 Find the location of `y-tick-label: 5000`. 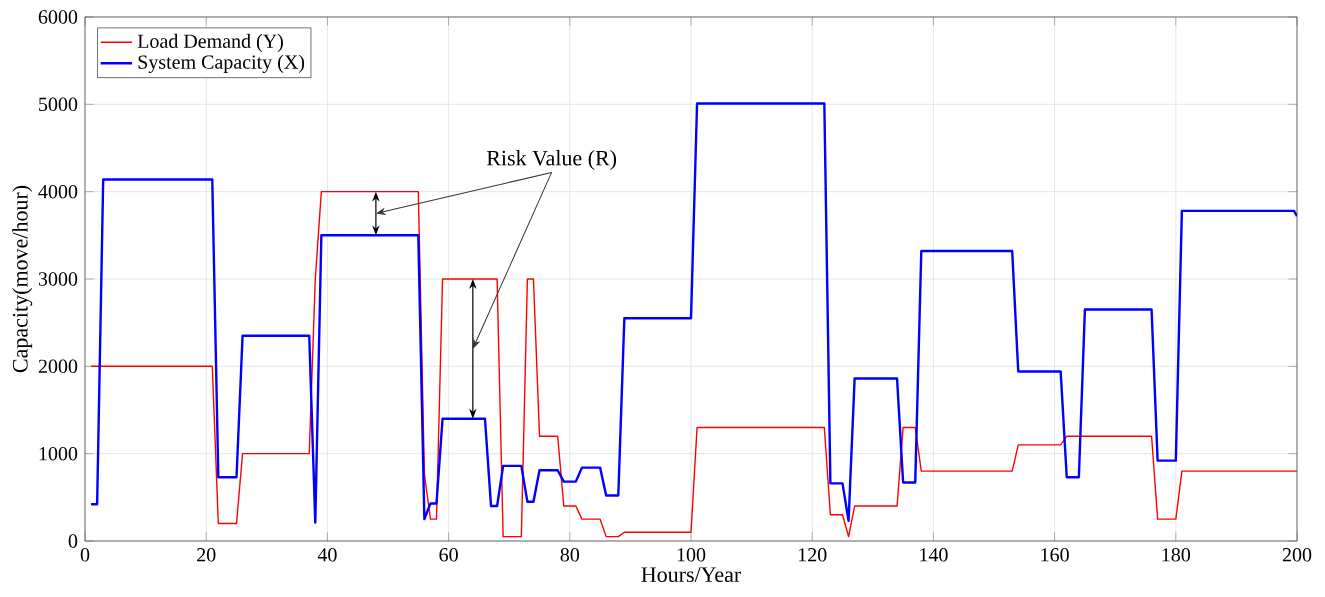

y-tick-label: 5000 is located at coordinates (58, 104).